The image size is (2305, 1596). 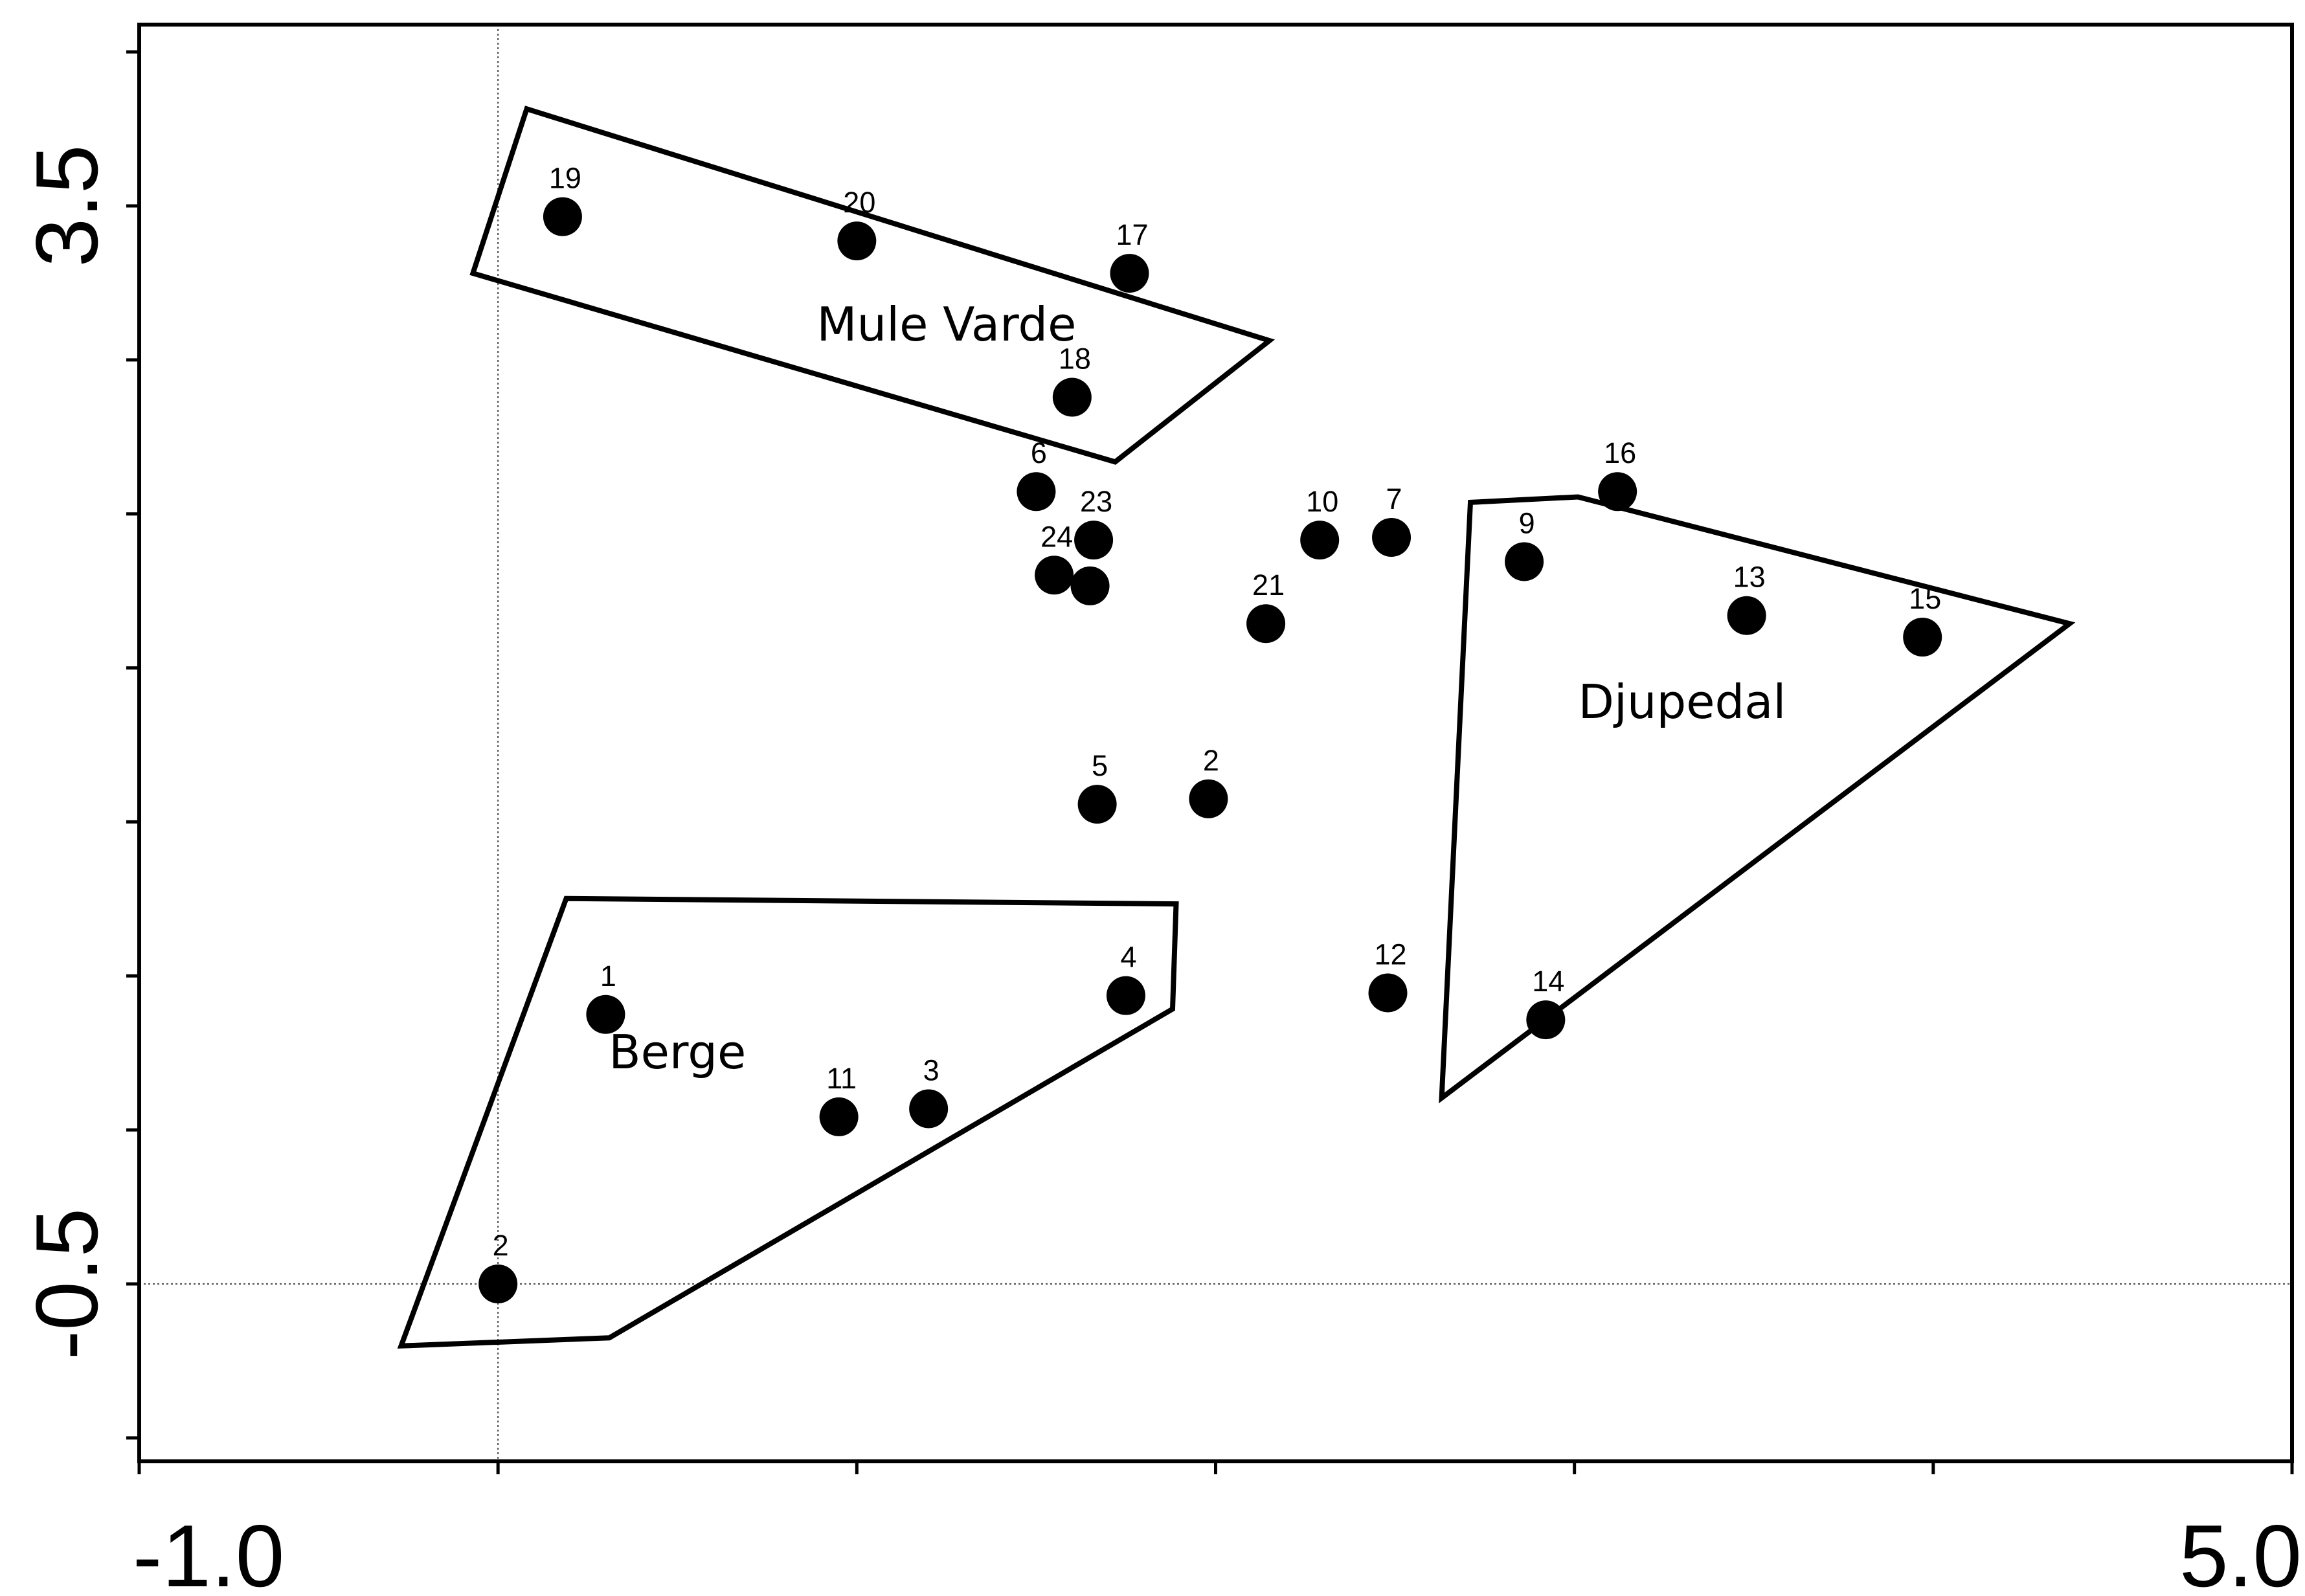 What do you see at coordinates (1075, 359) in the screenshot?
I see `point-label: 18` at bounding box center [1075, 359].